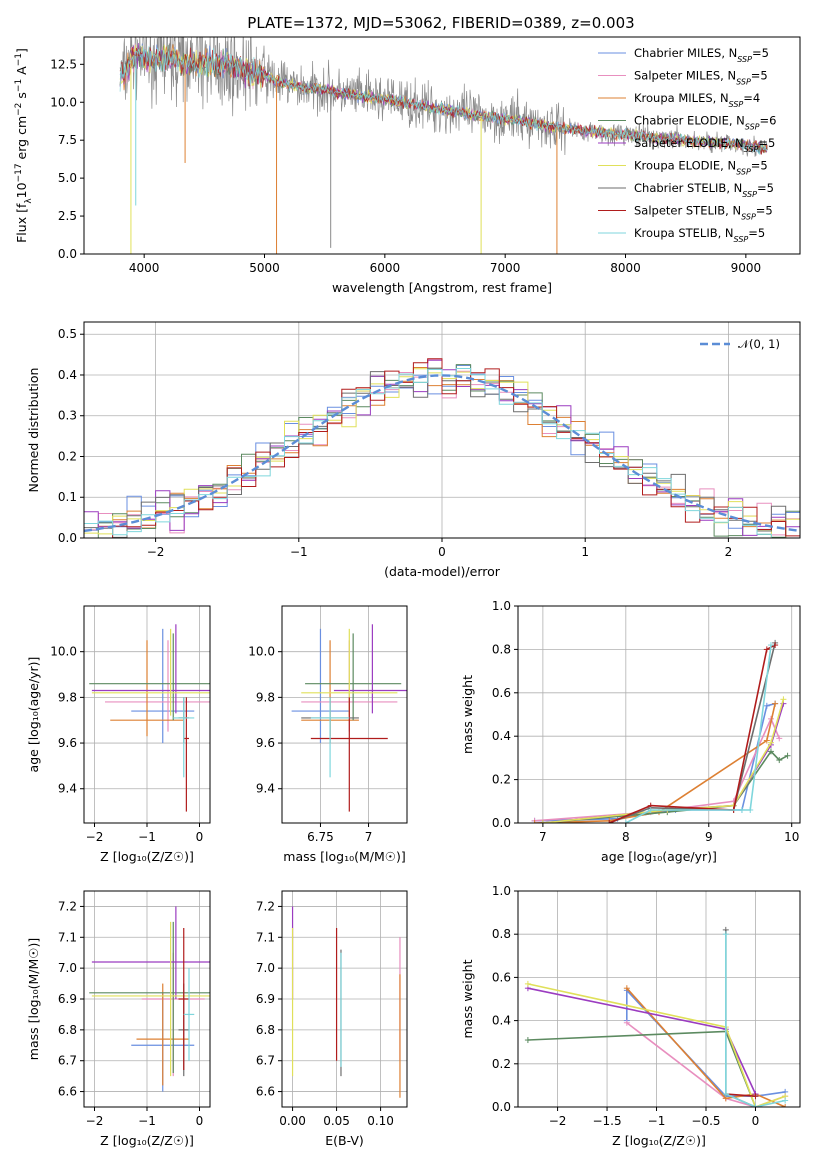 Image resolution: width=819 pixels, height=1170 pixels. Describe the element at coordinates (759, 344) in the screenshot. I see `legend-label: 𝒩(0, 1)` at that location.